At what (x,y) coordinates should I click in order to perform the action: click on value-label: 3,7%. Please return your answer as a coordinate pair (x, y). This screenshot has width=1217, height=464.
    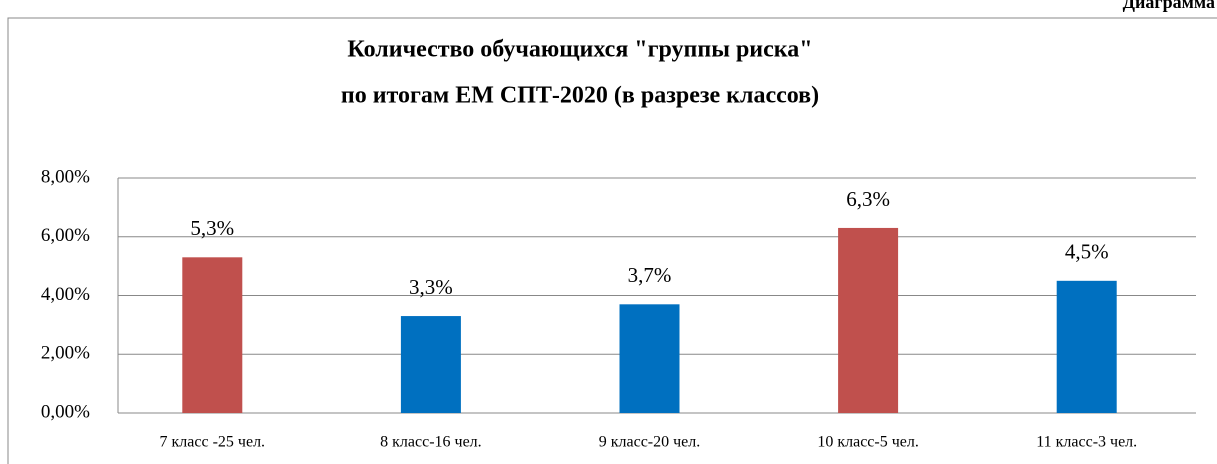
    Looking at the image, I should click on (650, 275).